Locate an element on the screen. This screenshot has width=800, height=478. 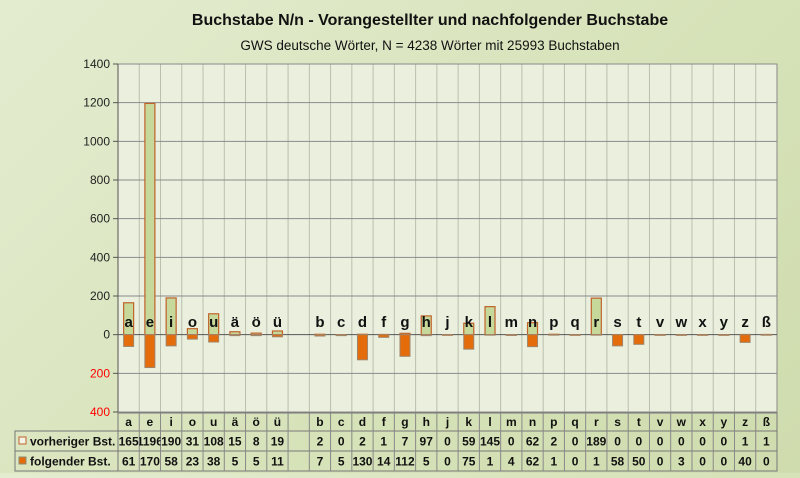
category-letter-label: e is located at coordinates (150, 322).